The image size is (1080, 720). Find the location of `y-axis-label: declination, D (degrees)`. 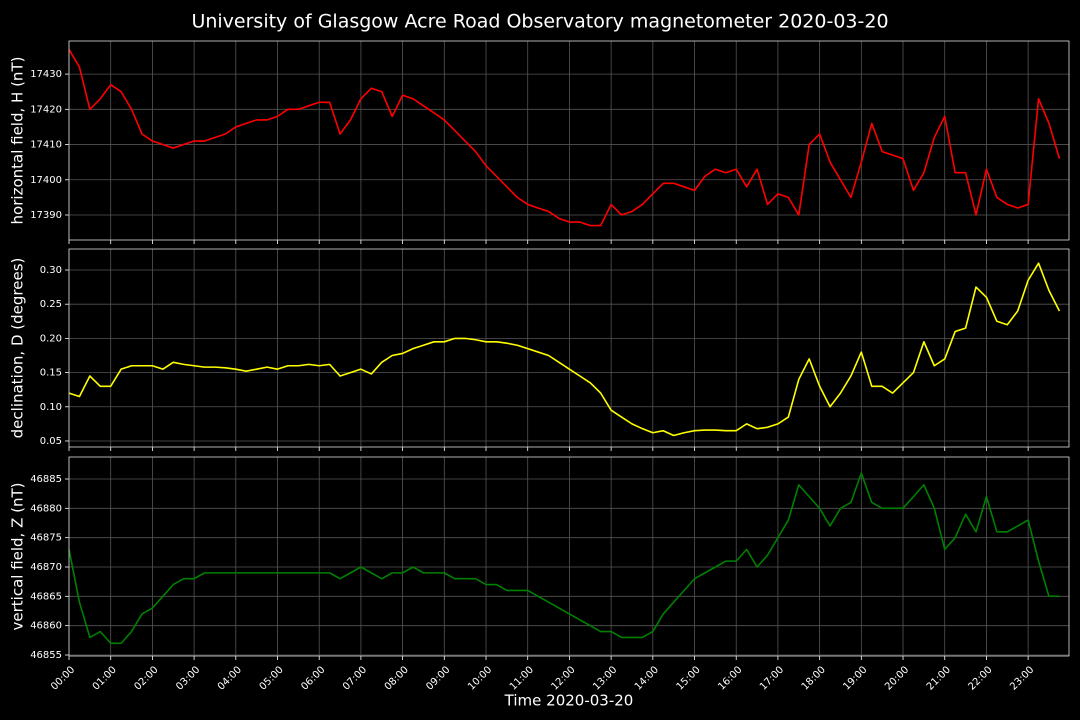

y-axis-label: declination, D (degrees) is located at coordinates (18, 348).